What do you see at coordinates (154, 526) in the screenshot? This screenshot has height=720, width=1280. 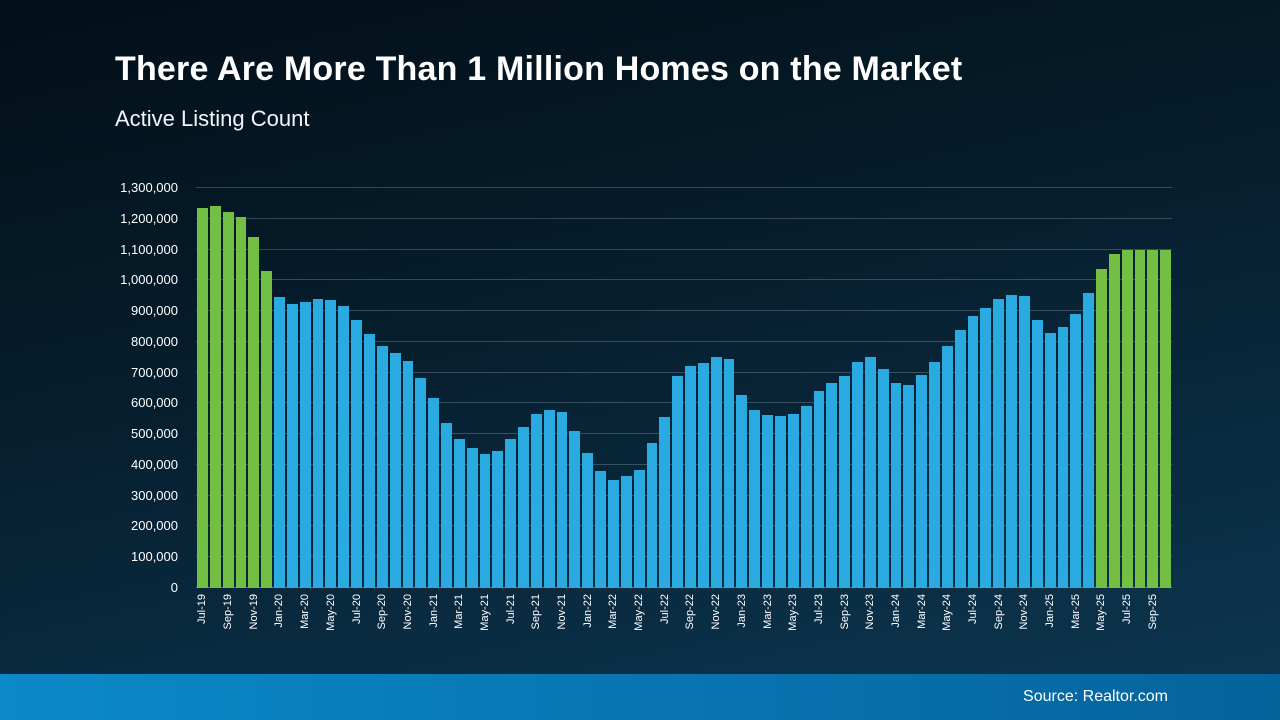 I see `y-tick-label: 200,000` at bounding box center [154, 526].